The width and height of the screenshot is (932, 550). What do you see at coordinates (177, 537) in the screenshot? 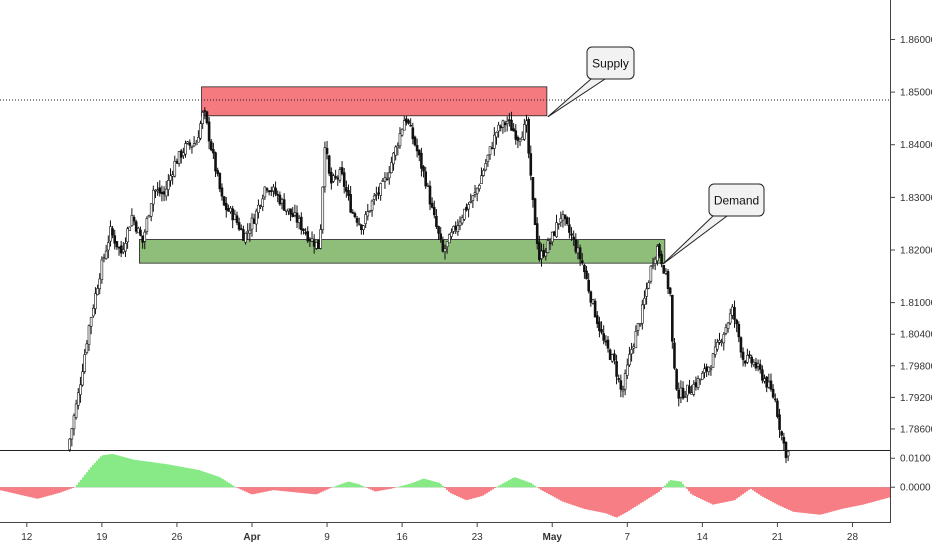
I see `time-tick-label: 26` at bounding box center [177, 537].